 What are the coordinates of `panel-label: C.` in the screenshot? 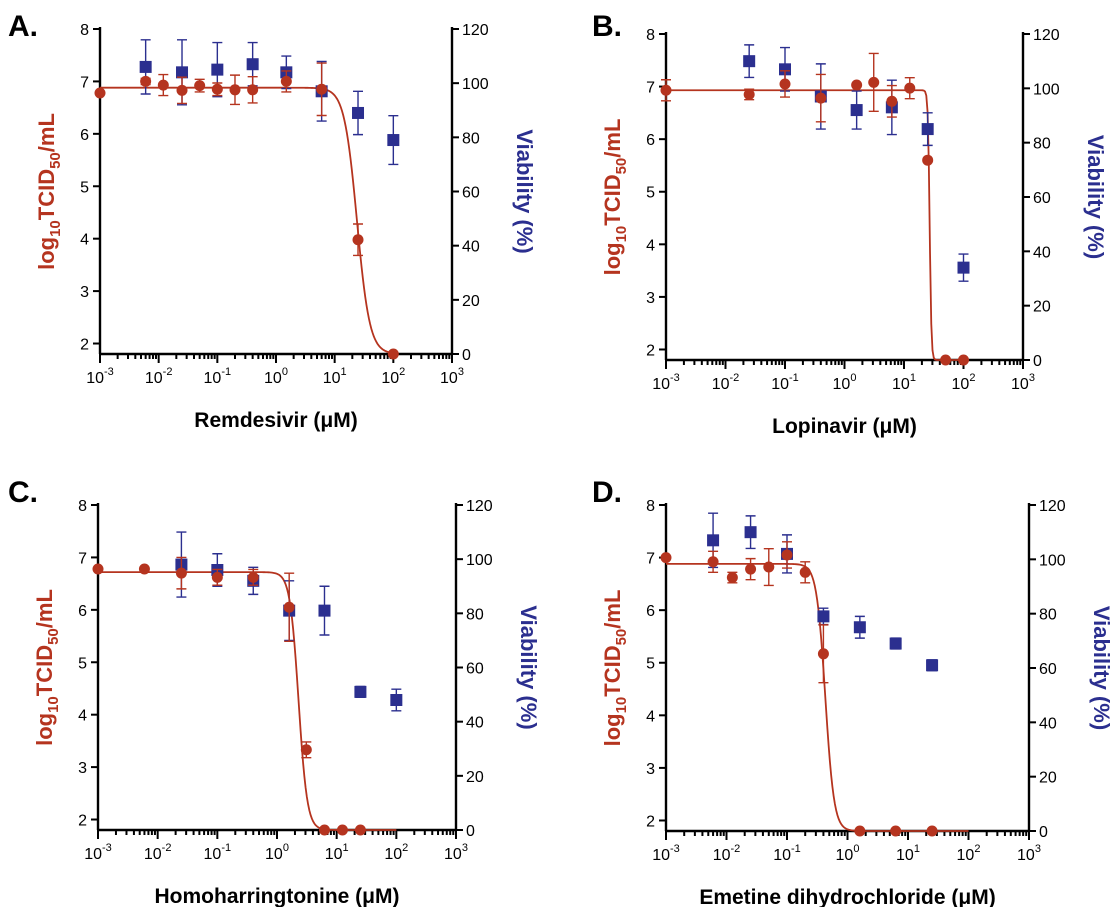 It's located at (23, 492).